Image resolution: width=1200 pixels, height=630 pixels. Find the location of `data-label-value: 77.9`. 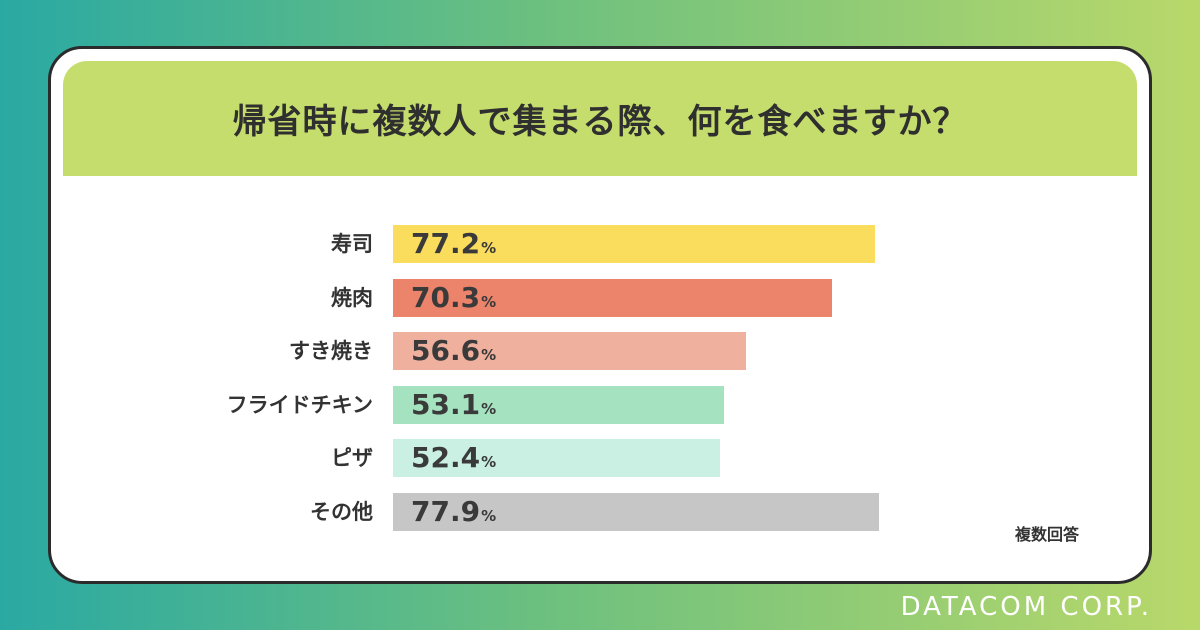

data-label-value: 77.9 is located at coordinates (446, 511).